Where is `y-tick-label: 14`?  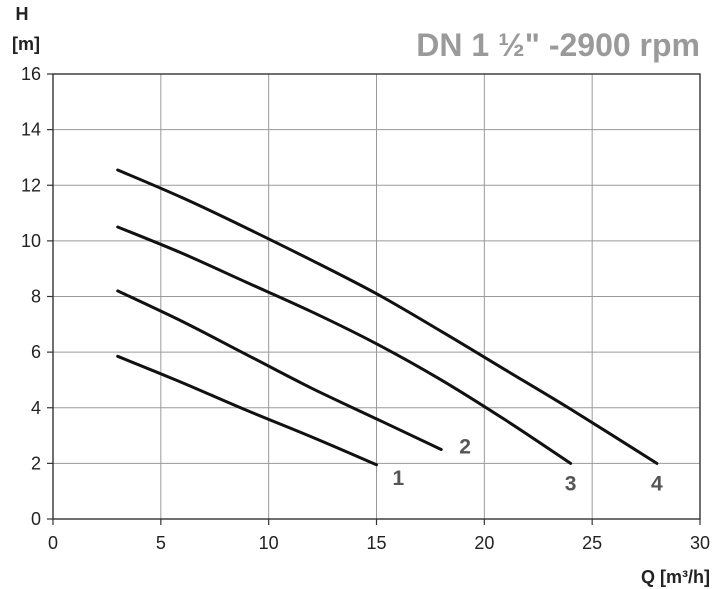 y-tick-label: 14 is located at coordinates (31, 130).